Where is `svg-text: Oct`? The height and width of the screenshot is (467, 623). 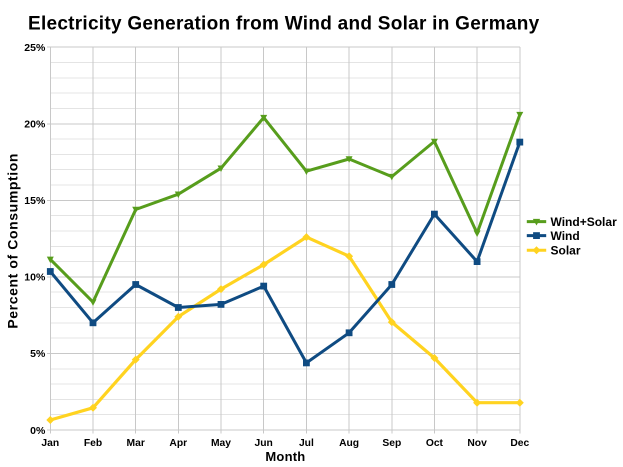 svg-text: Oct is located at coordinates (435, 443).